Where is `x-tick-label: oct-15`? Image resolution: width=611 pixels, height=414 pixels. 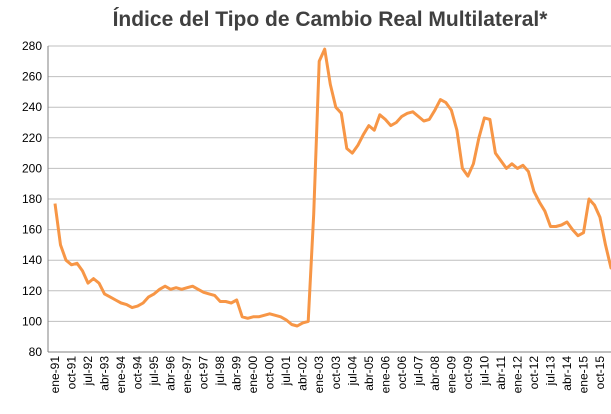 x-tick-label: oct-15 is located at coordinates (600, 373).